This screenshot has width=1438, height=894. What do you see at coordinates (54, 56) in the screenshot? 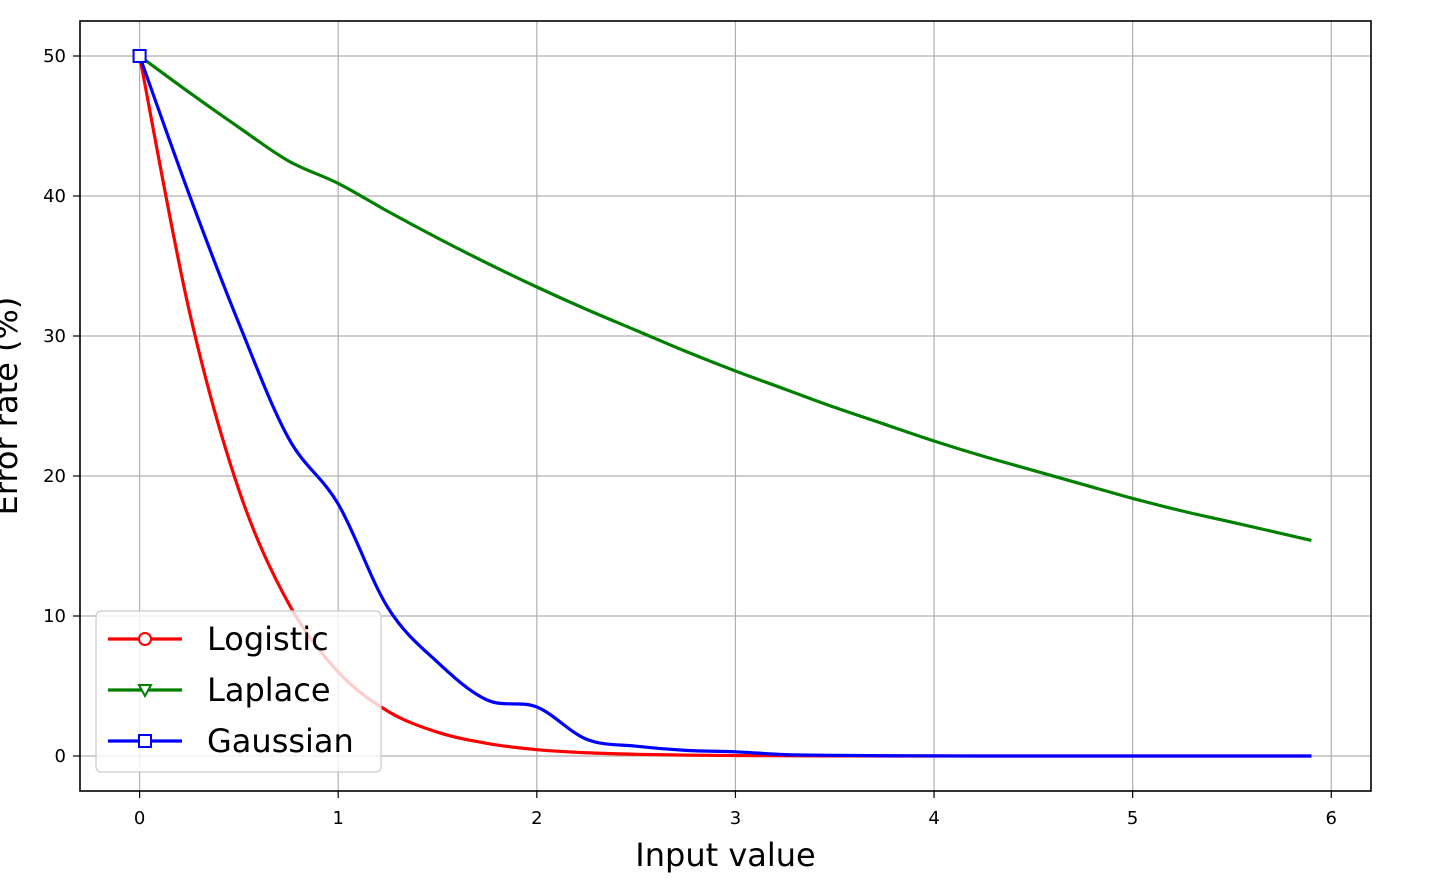
I see `y-tick-label: 50` at bounding box center [54, 56].